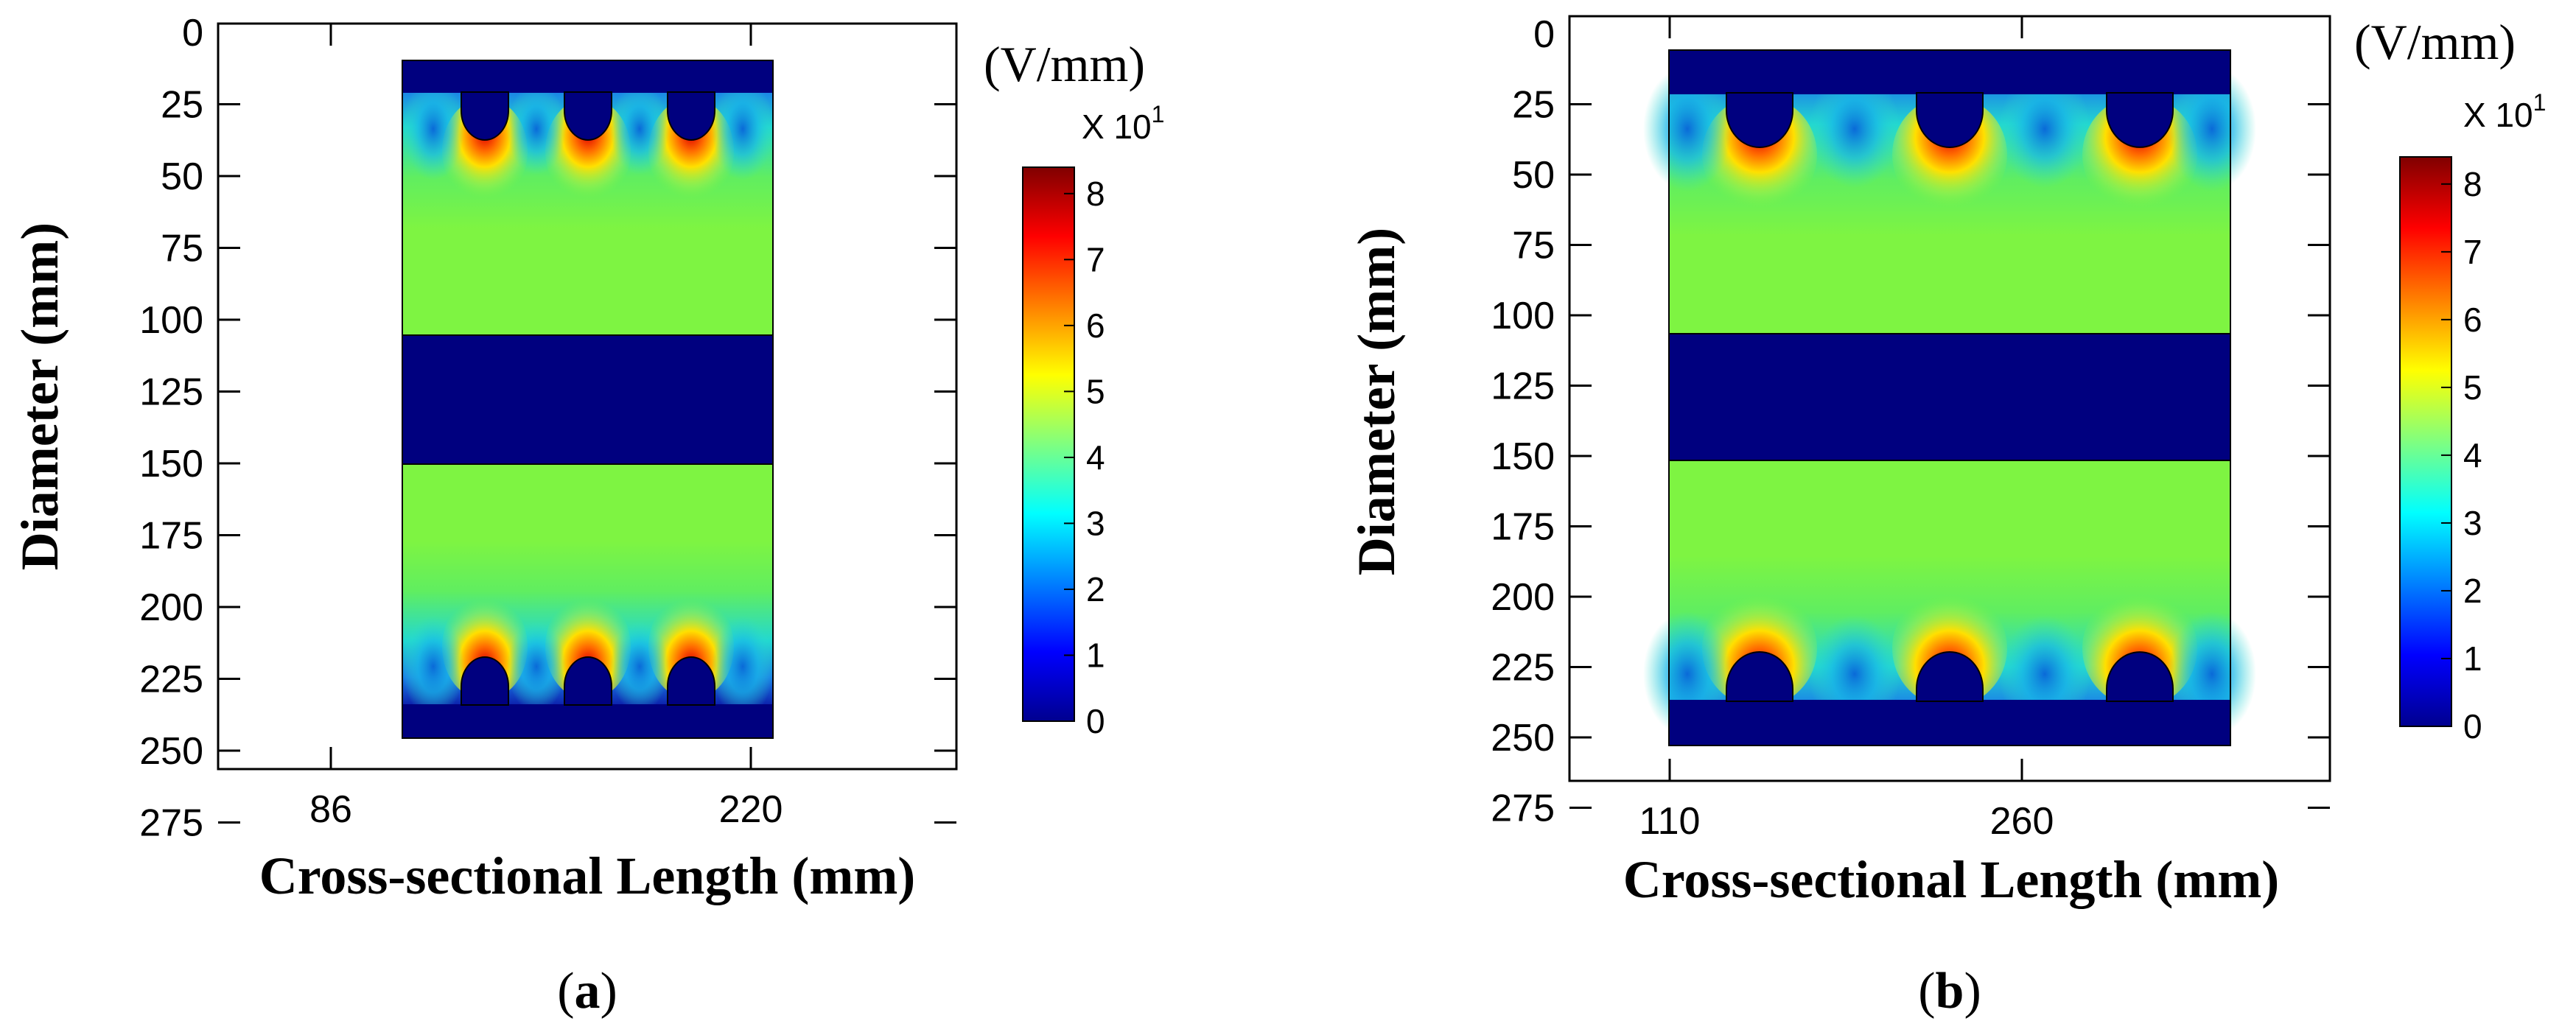 The width and height of the screenshot is (2576, 1035). I want to click on x-tick-label: 86, so click(330, 809).